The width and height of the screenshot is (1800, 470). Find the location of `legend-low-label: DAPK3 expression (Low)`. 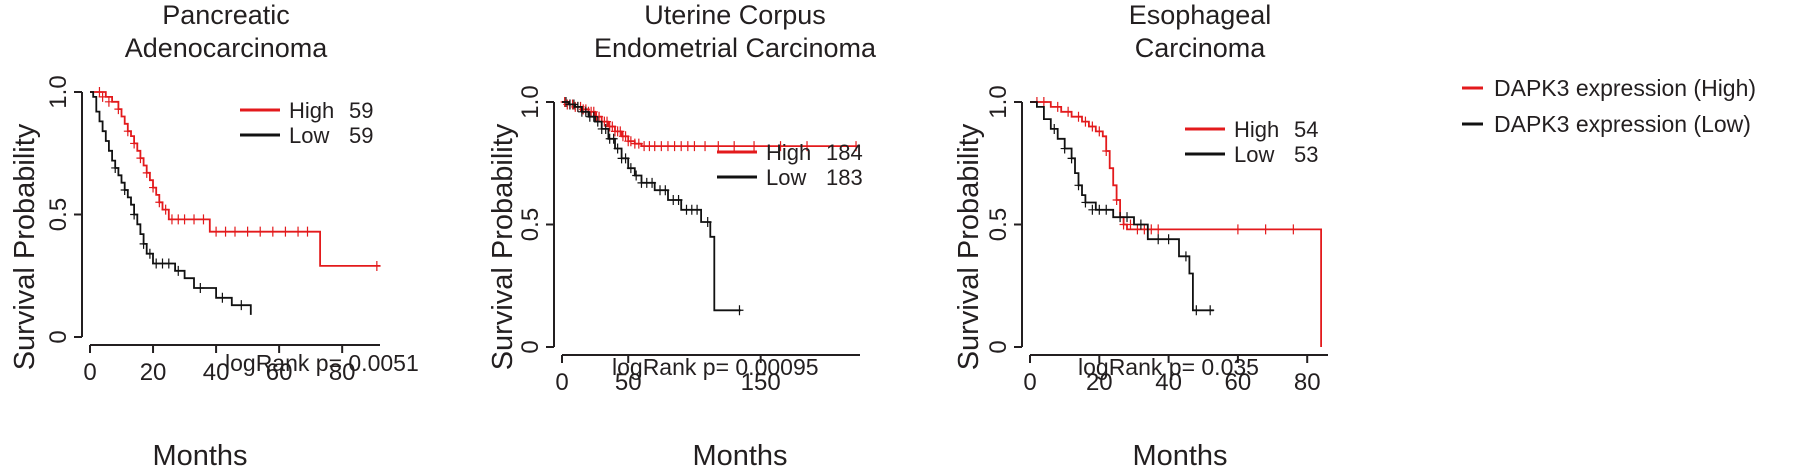

legend-low-label: DAPK3 expression (Low) is located at coordinates (1622, 124).